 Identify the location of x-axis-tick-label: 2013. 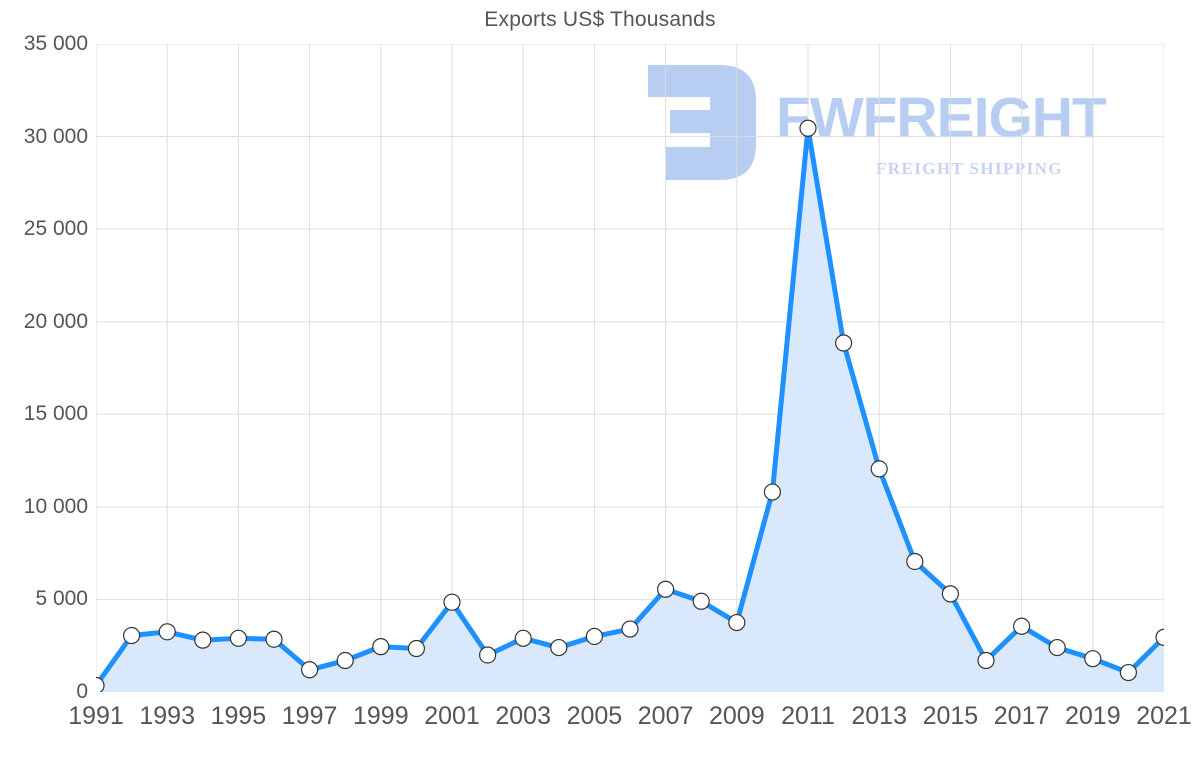
(879, 716).